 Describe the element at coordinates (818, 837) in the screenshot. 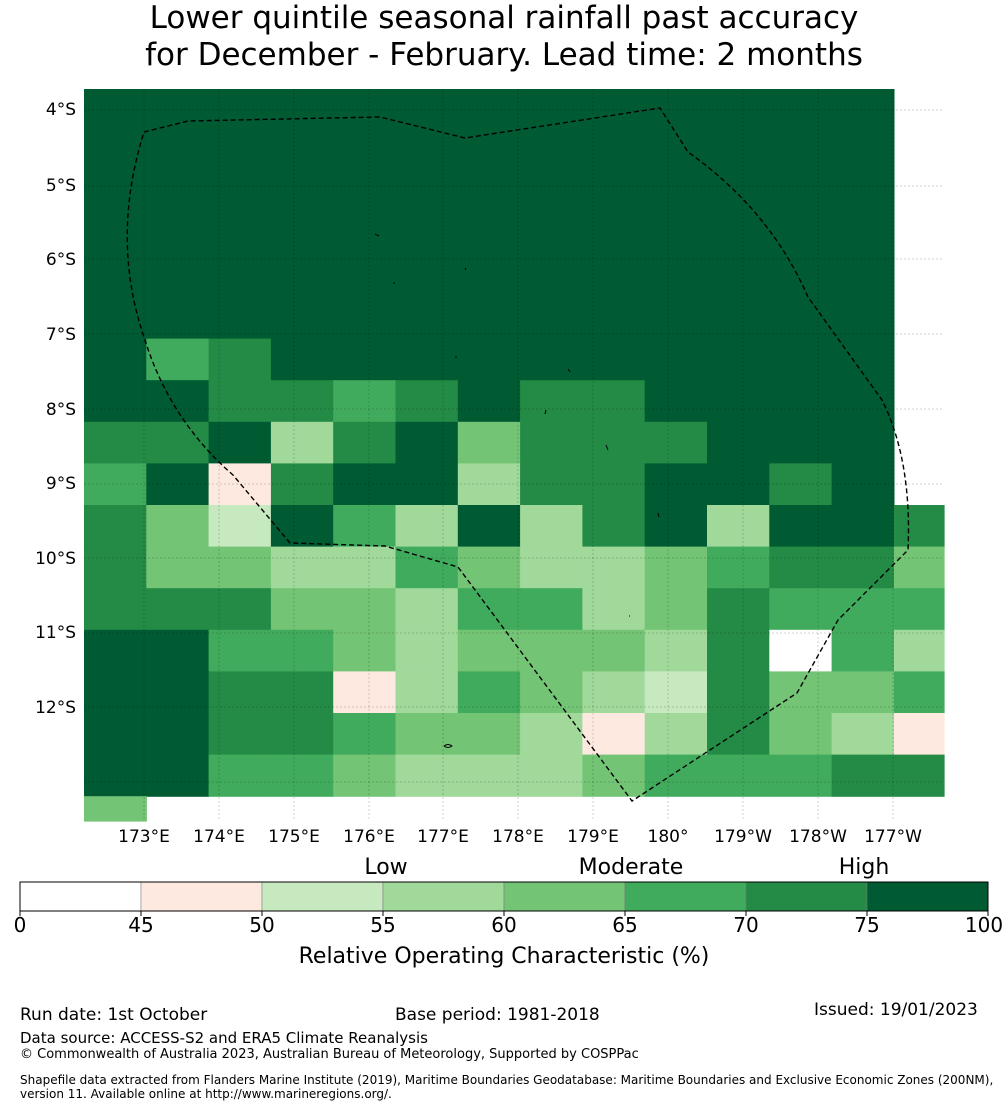

I see `lon-label-178w: 178°W` at that location.